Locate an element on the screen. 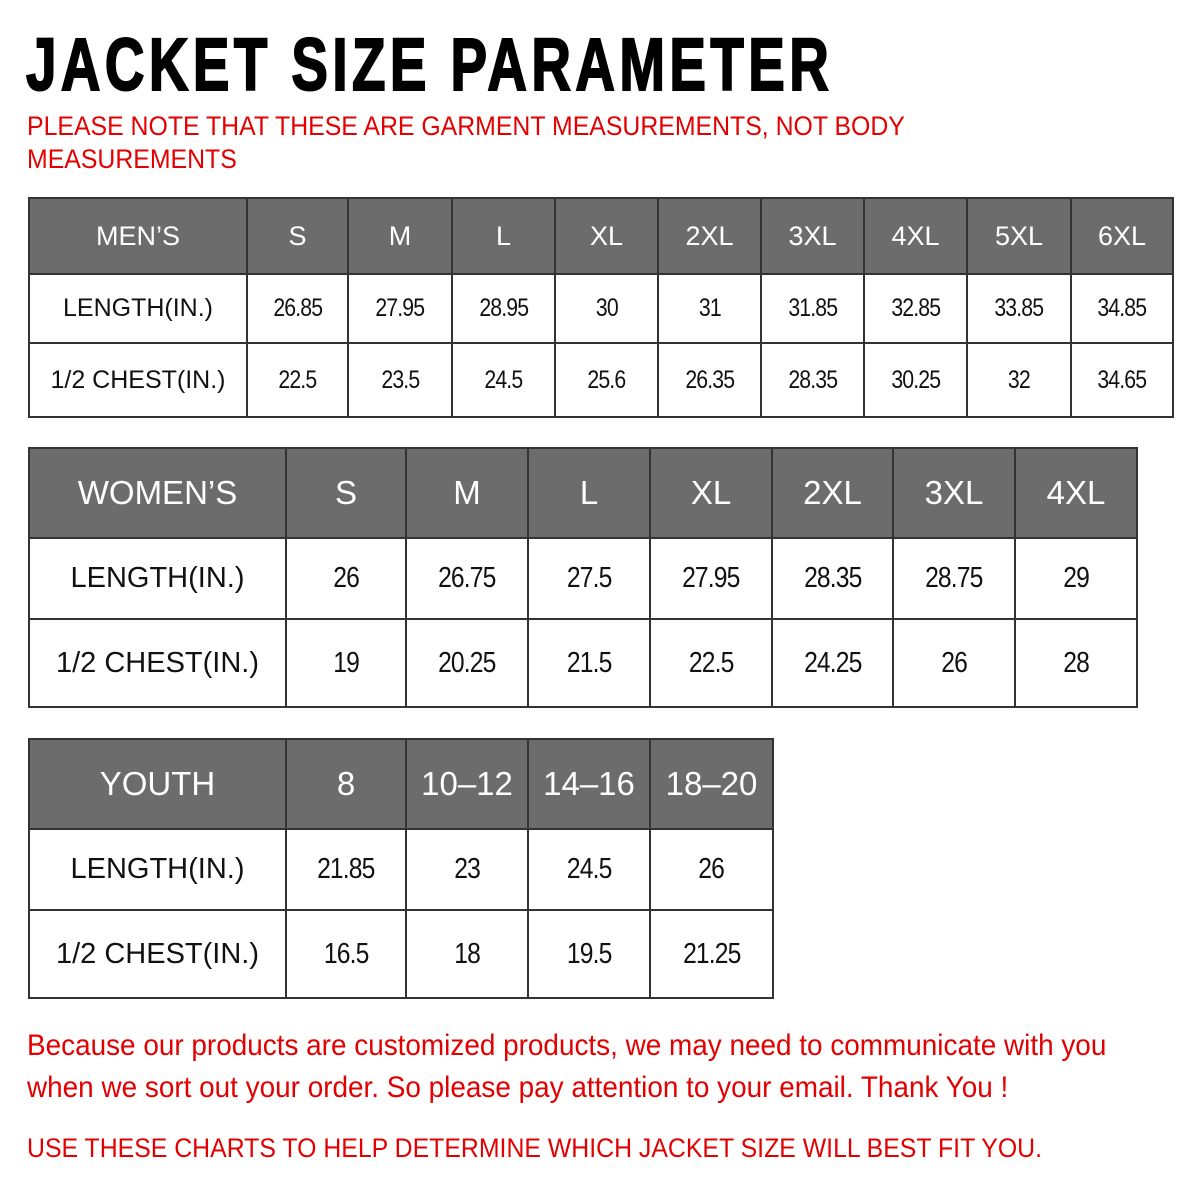 This screenshot has width=1200, height=1200. value-cell: 31.85 is located at coordinates (812, 308).